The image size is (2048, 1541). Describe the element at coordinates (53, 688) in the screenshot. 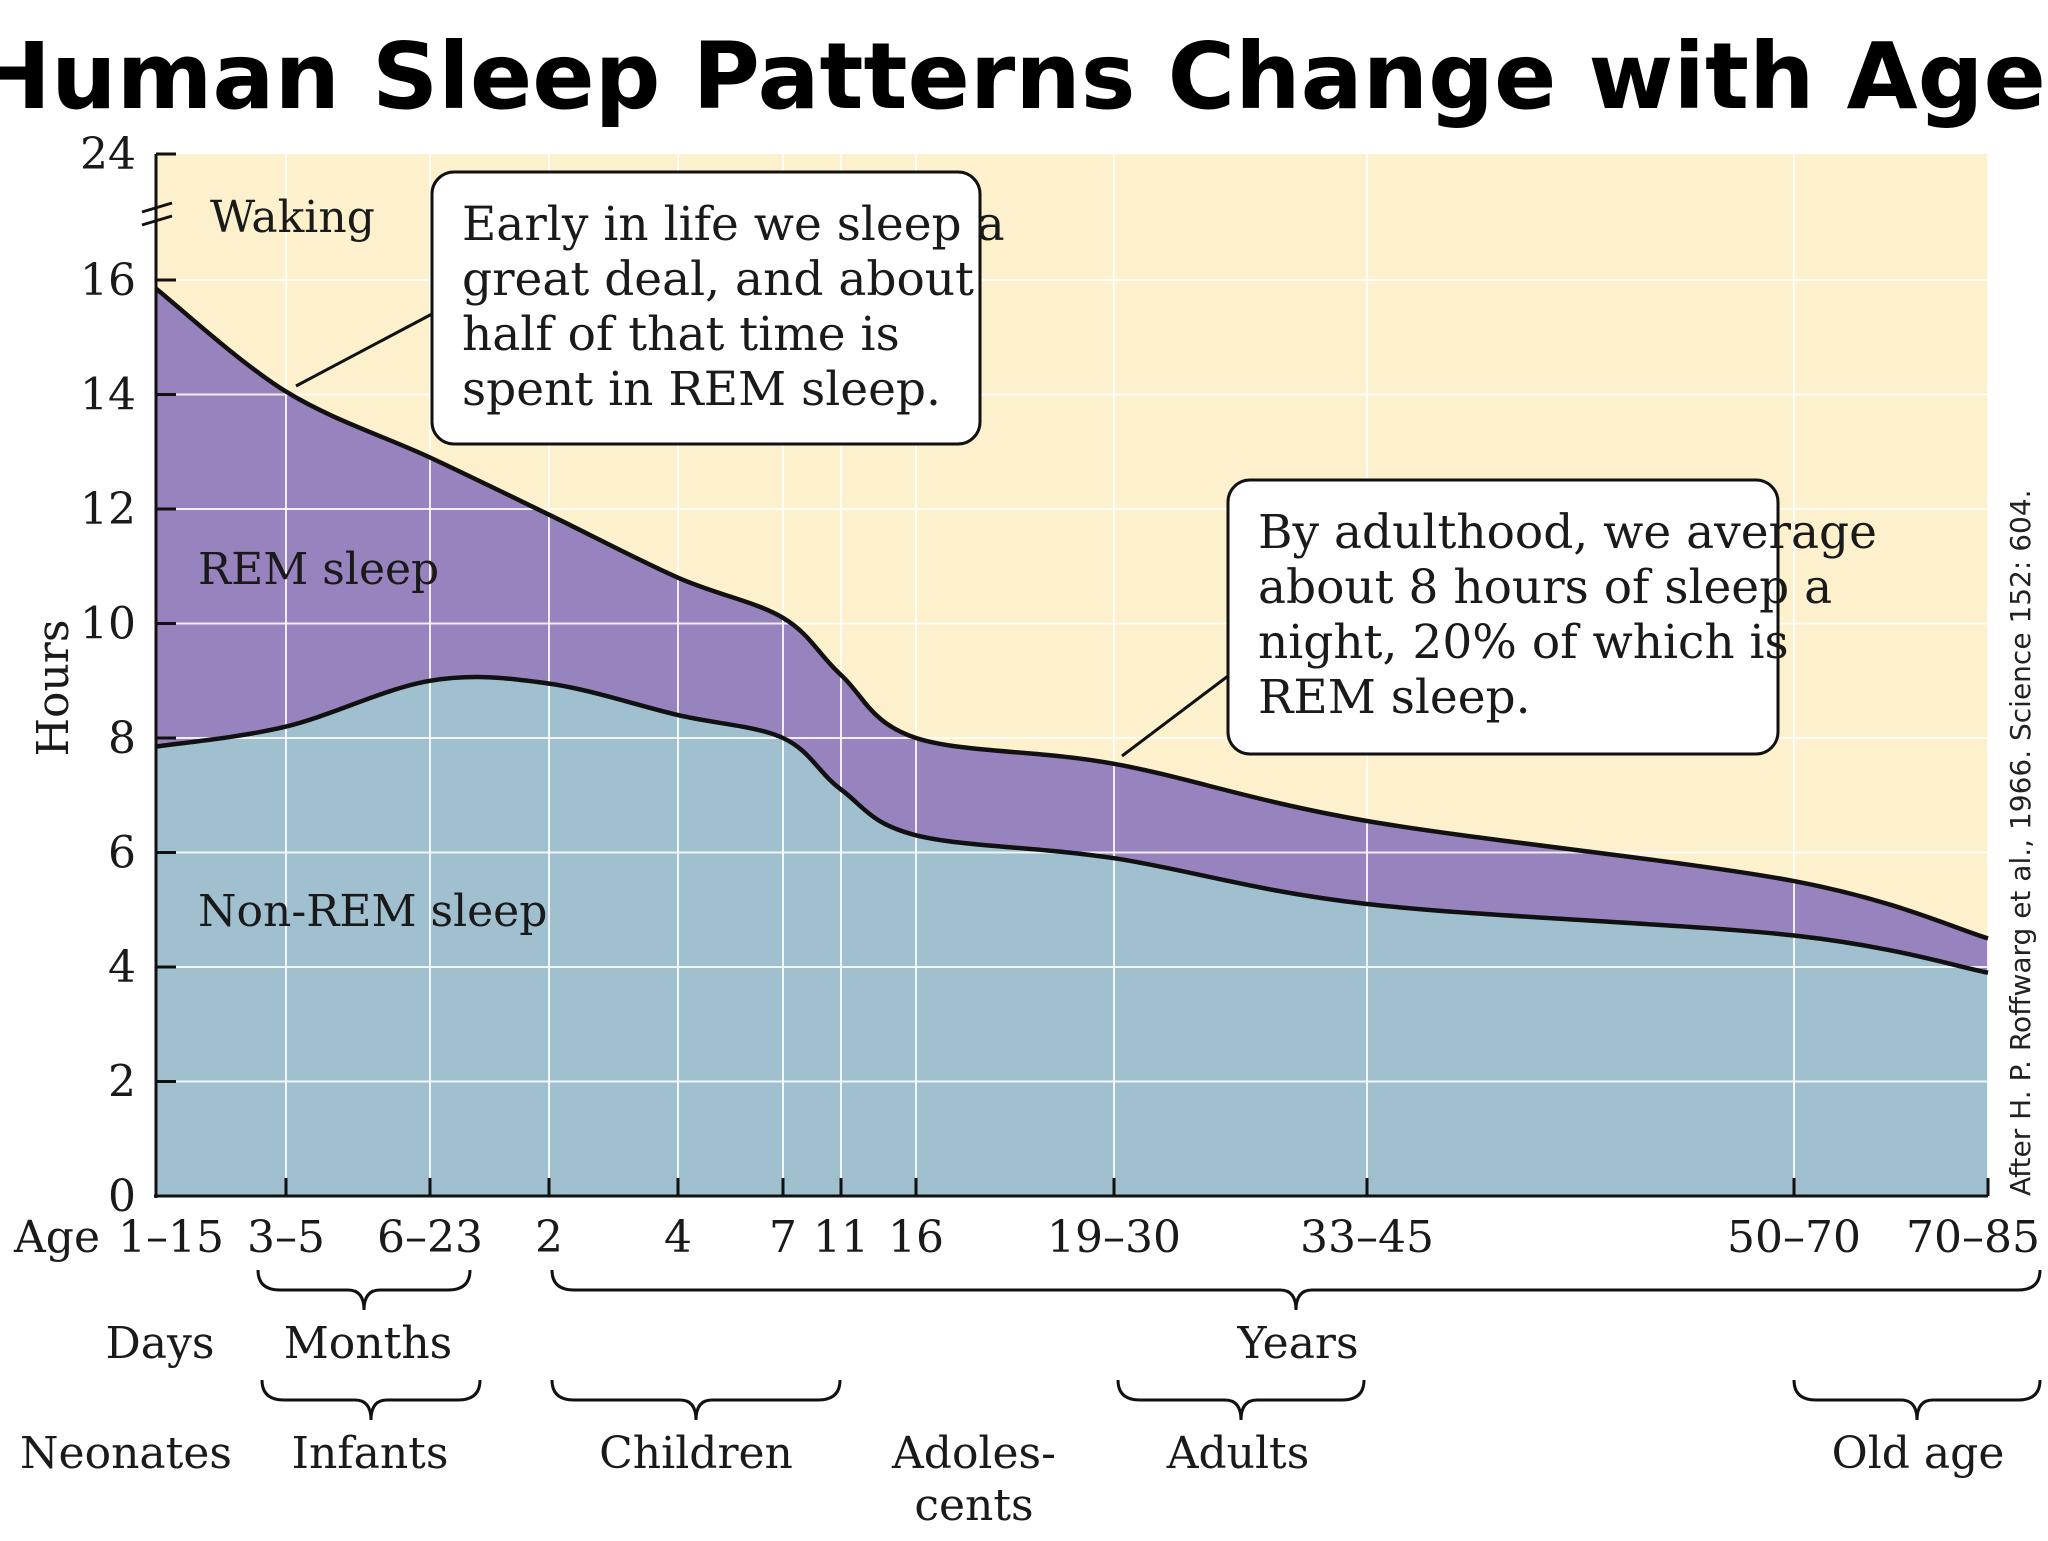

I see `y-axis-label: Hours` at that location.